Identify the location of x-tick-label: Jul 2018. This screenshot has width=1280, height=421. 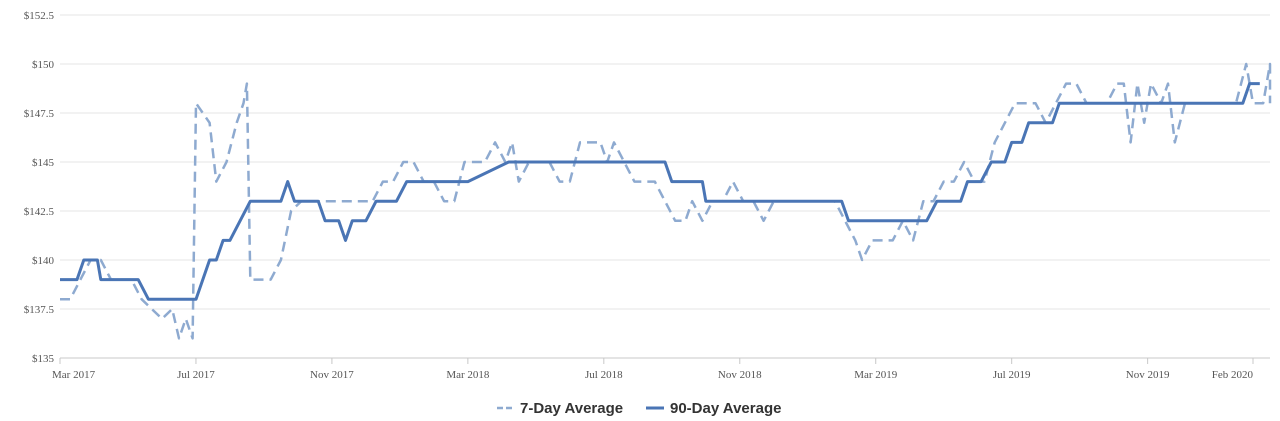
(604, 375).